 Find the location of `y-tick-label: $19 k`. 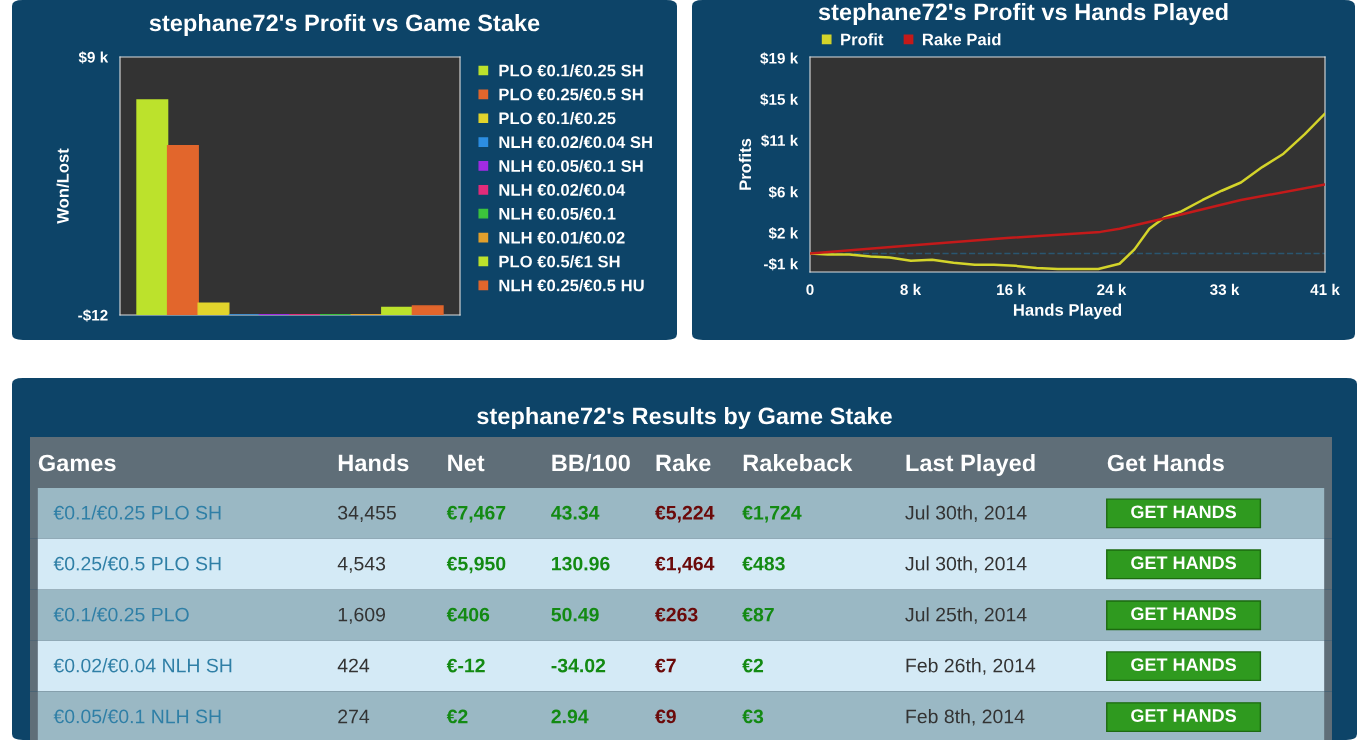

y-tick-label: $19 k is located at coordinates (779, 58).